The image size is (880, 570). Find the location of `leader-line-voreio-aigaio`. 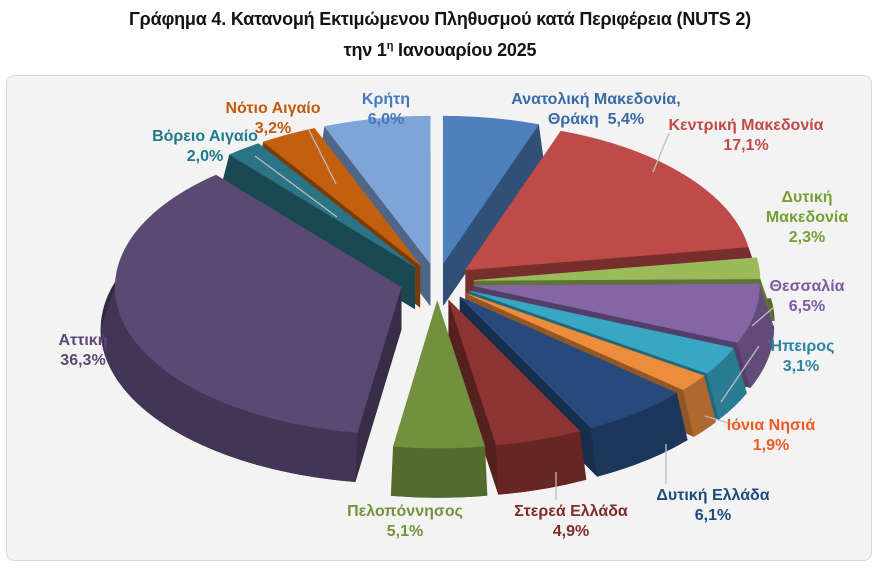

leader-line-voreio-aigaio is located at coordinates (296, 186).